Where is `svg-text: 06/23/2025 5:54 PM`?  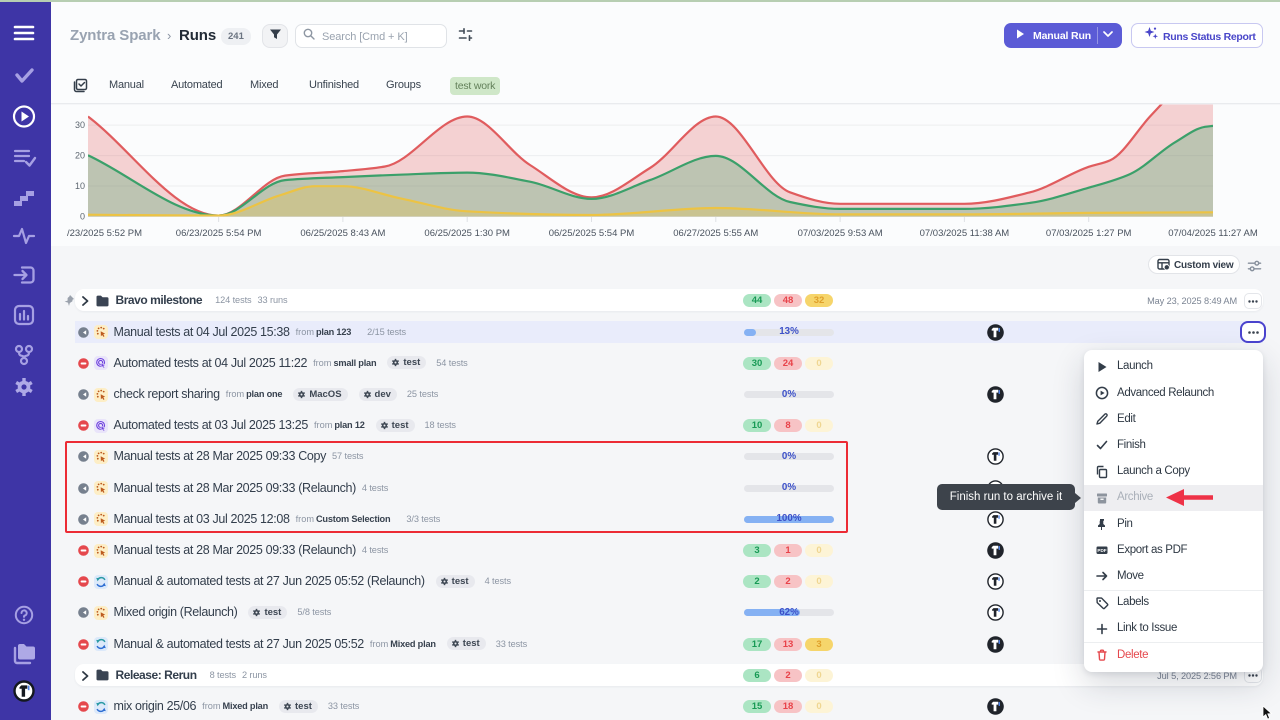
svg-text: 06/23/2025 5:54 PM is located at coordinates (219, 233).